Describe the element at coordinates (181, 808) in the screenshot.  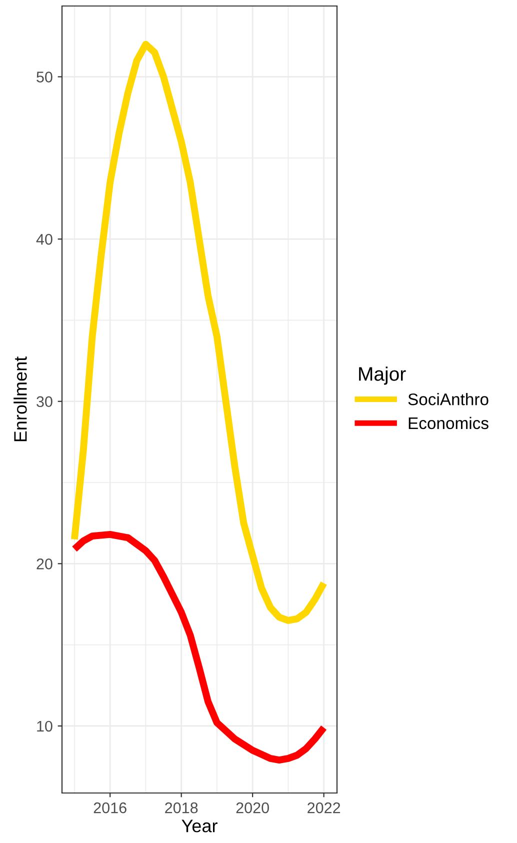
I see `x-tick-label: 2018` at that location.